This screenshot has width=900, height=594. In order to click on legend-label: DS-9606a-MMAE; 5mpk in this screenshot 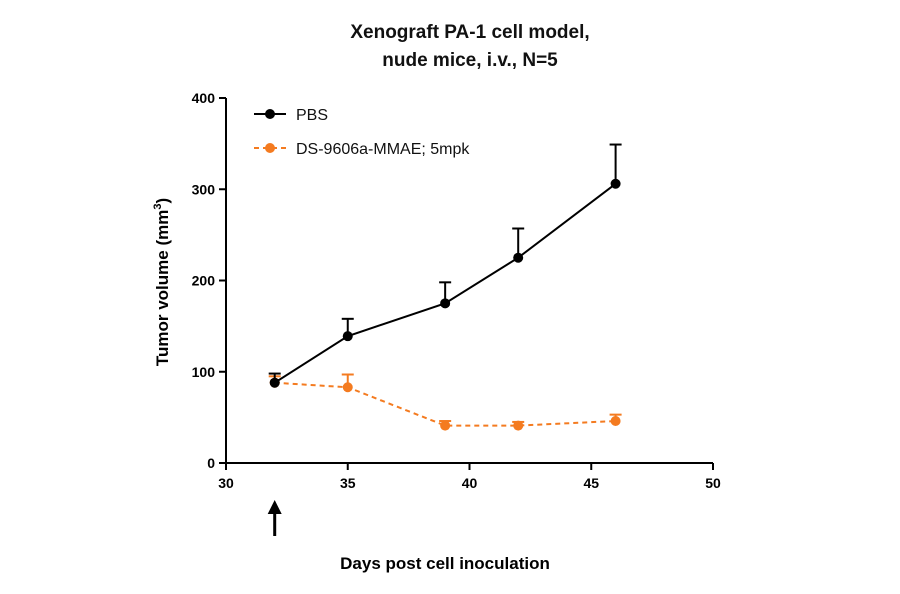, I will do `click(383, 149)`.